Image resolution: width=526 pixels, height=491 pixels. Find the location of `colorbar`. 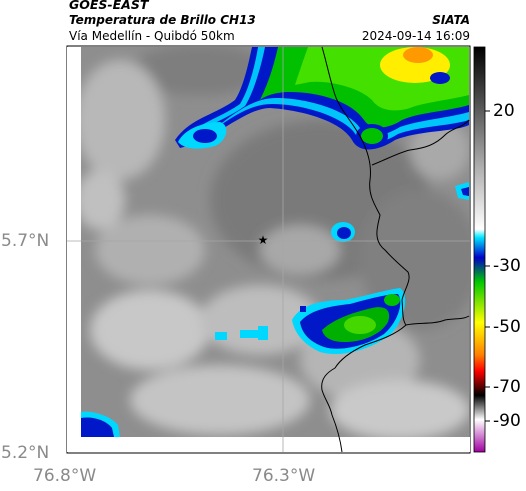

colorbar is located at coordinates (479, 249).